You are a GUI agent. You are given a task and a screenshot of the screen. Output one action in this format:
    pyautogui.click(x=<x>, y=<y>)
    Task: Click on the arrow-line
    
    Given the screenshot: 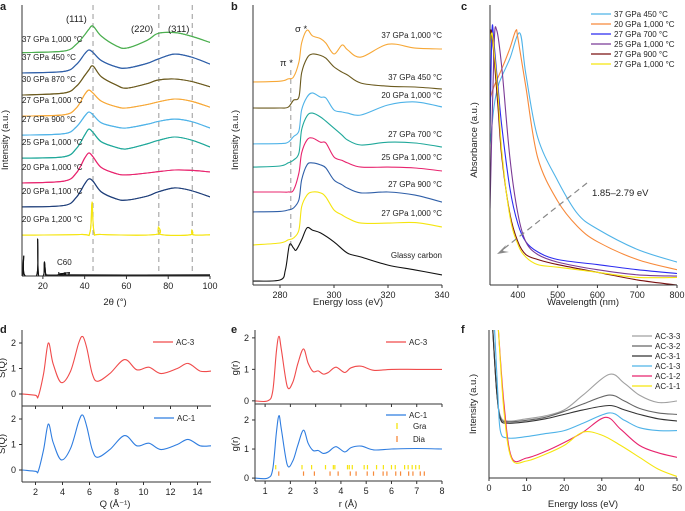 What is the action you would take?
    pyautogui.click(x=544, y=217)
    